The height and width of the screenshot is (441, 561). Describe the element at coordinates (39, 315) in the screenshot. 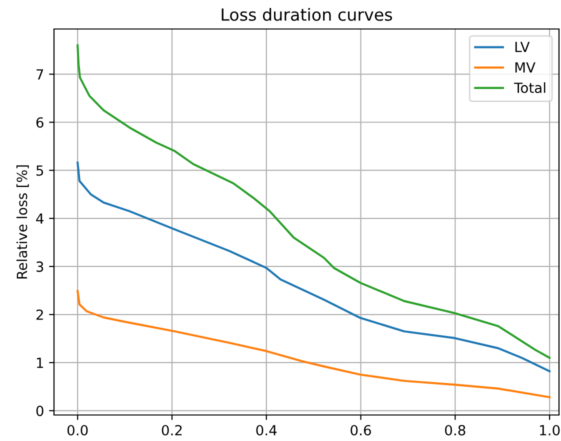

I see `y-tick-label: 2` at that location.